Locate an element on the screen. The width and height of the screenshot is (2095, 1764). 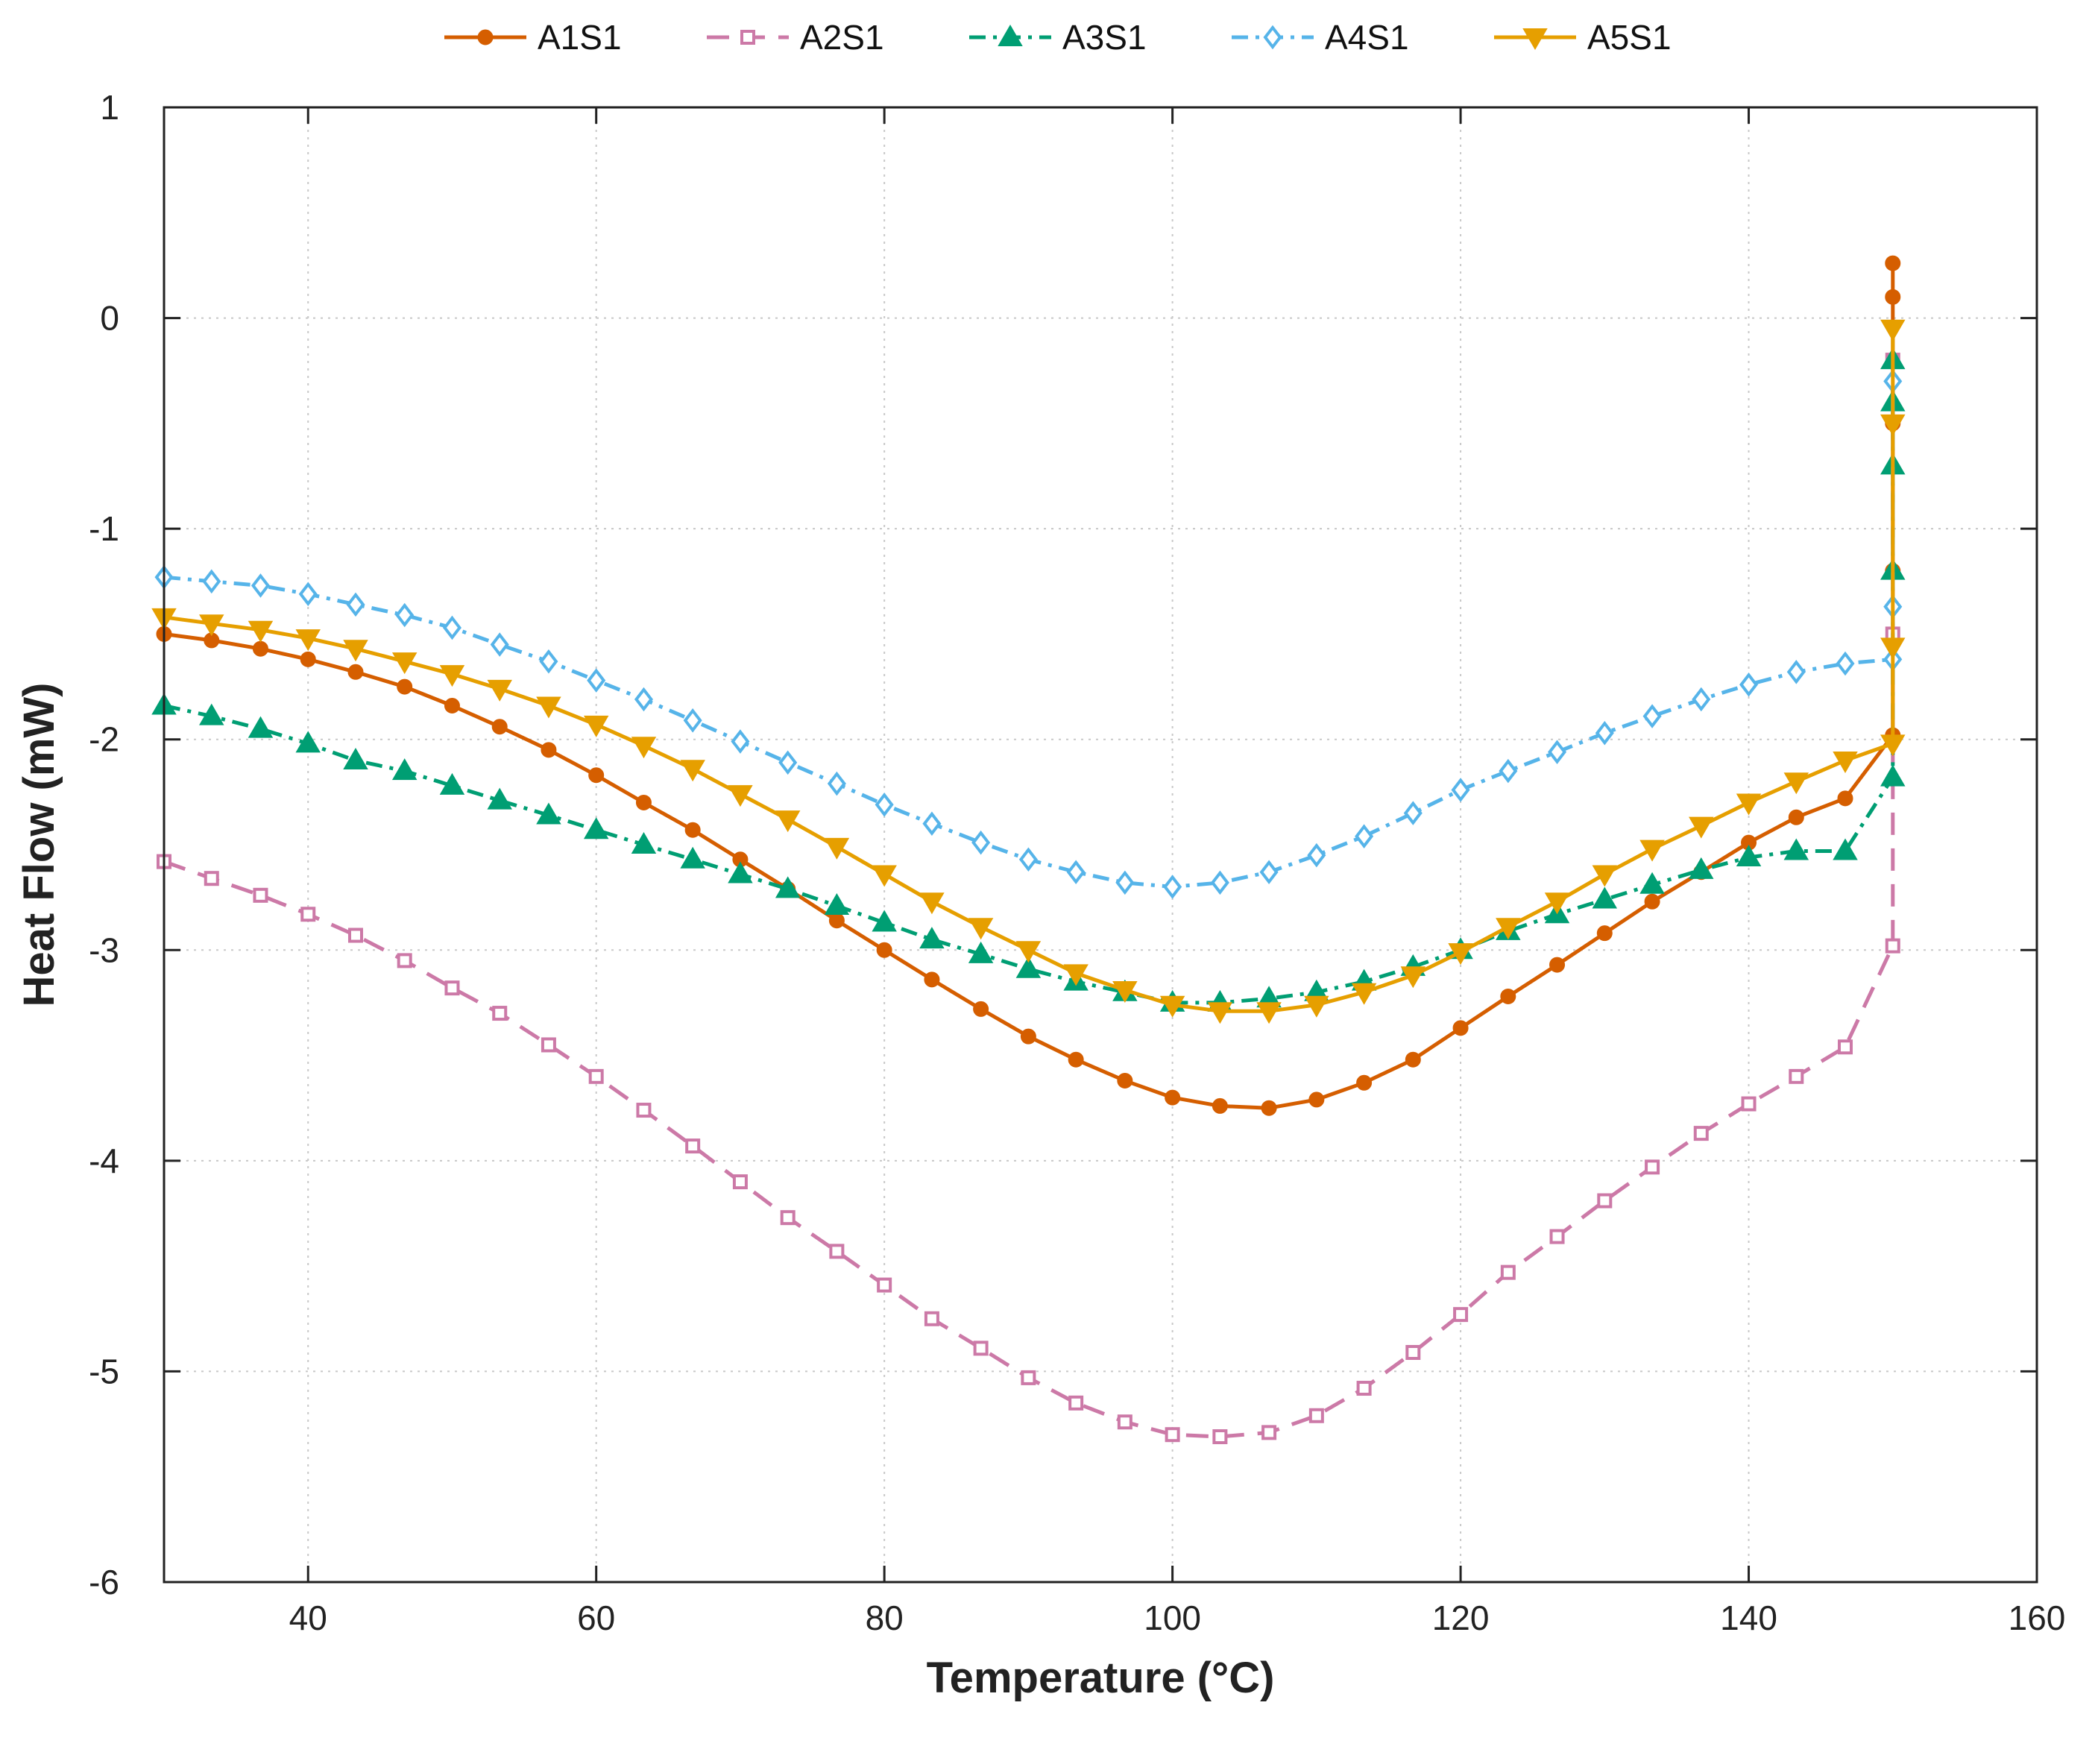
x-tick-label: 80 is located at coordinates (885, 1617).